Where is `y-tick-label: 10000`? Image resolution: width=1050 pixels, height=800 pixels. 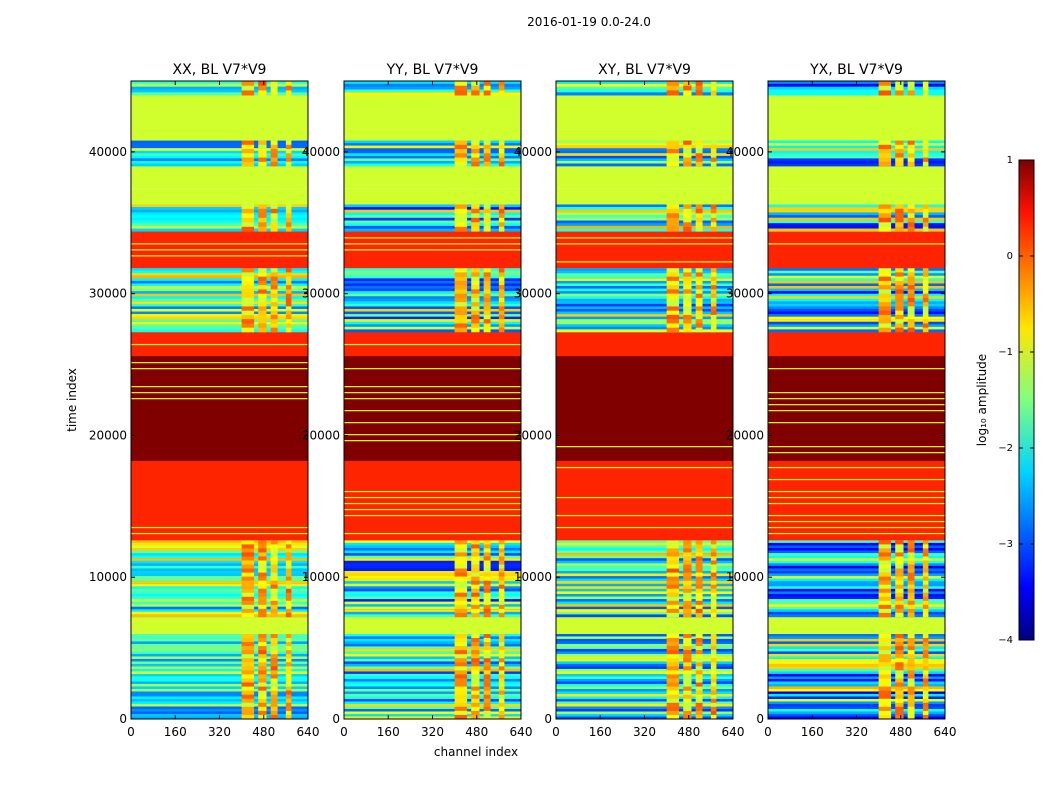 y-tick-label: 10000 is located at coordinates (108, 577).